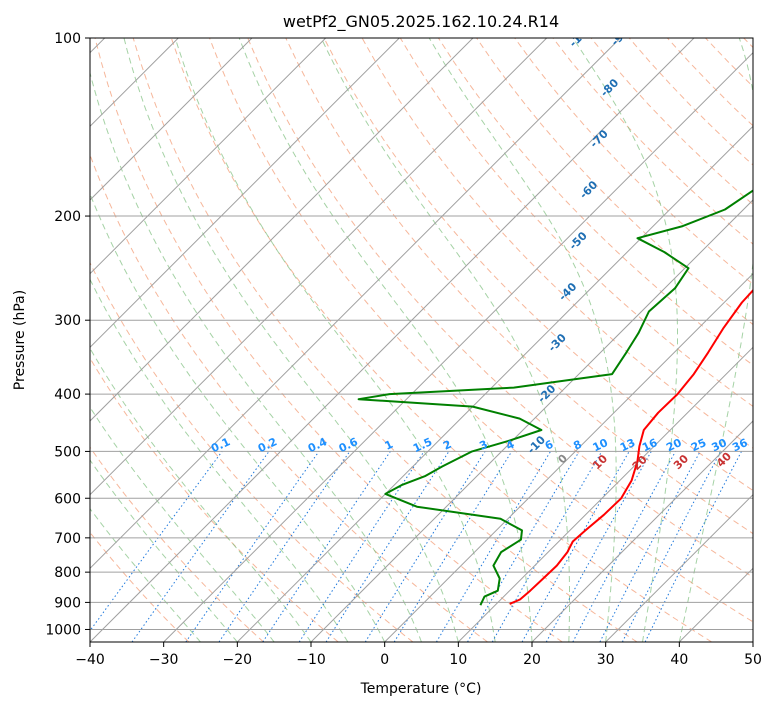  Describe the element at coordinates (67, 539) in the screenshot. I see `y-tick-label: 700` at that location.